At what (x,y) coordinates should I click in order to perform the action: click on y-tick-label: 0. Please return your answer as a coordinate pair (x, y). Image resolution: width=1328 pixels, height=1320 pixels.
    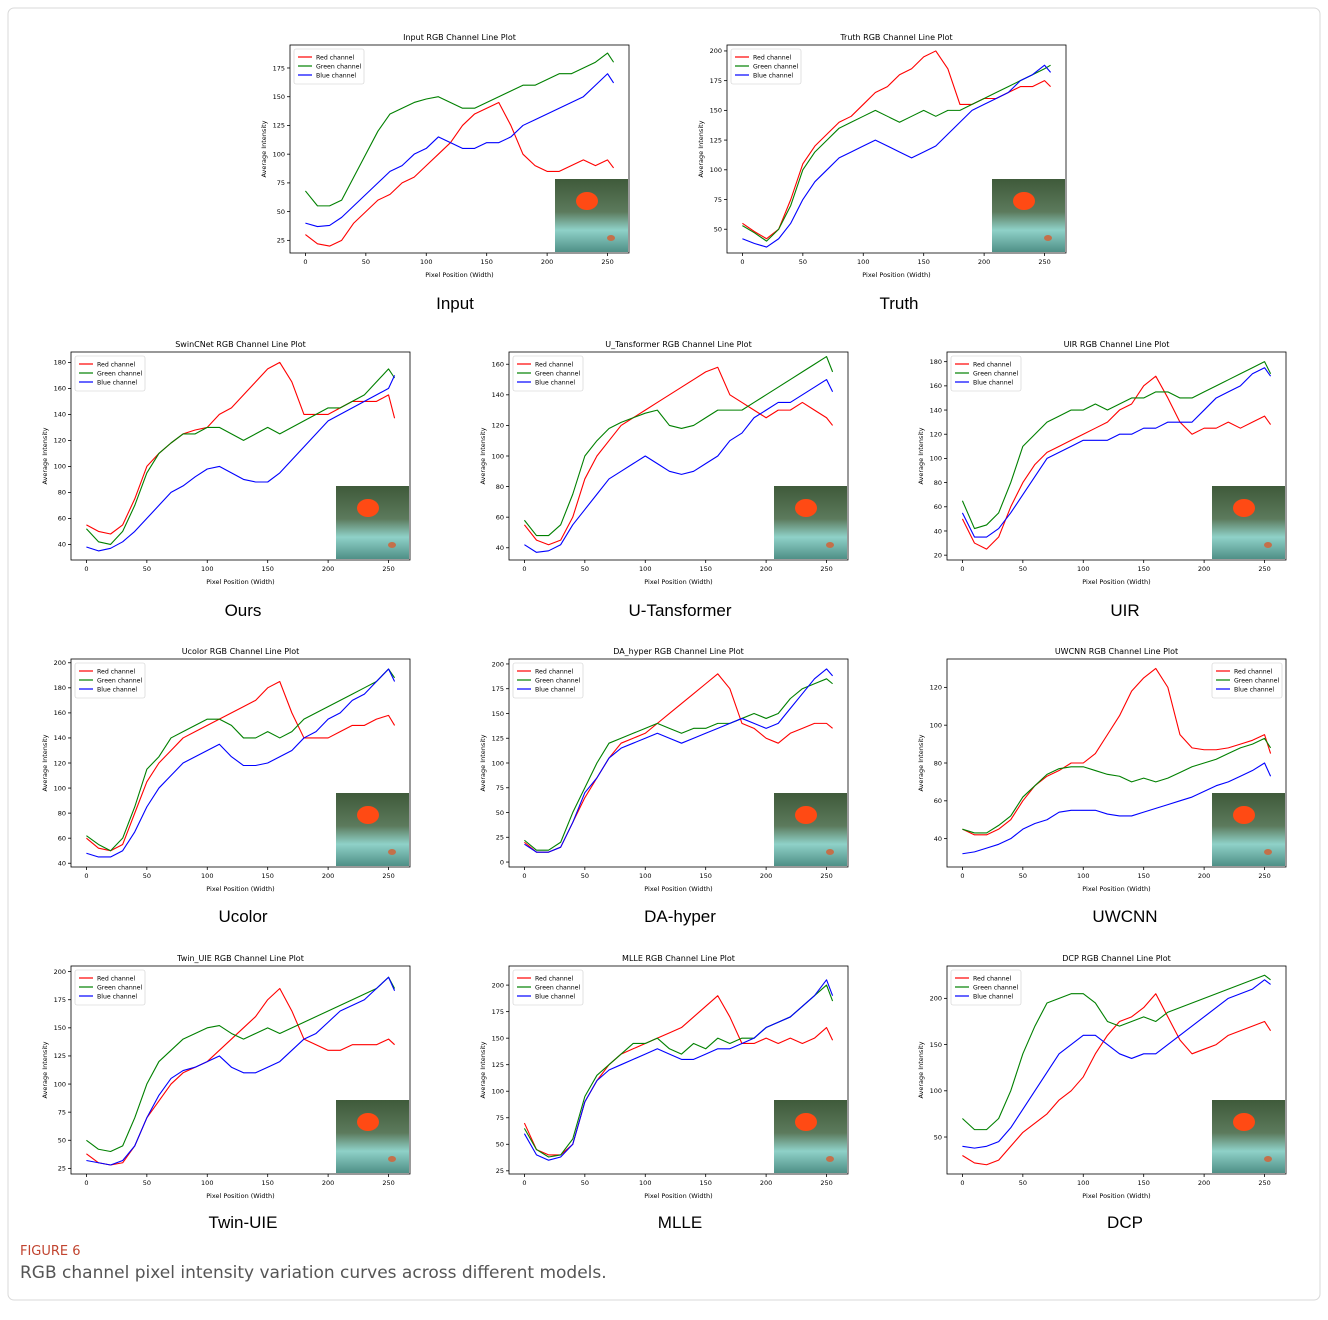
    Looking at the image, I should click on (502, 862).